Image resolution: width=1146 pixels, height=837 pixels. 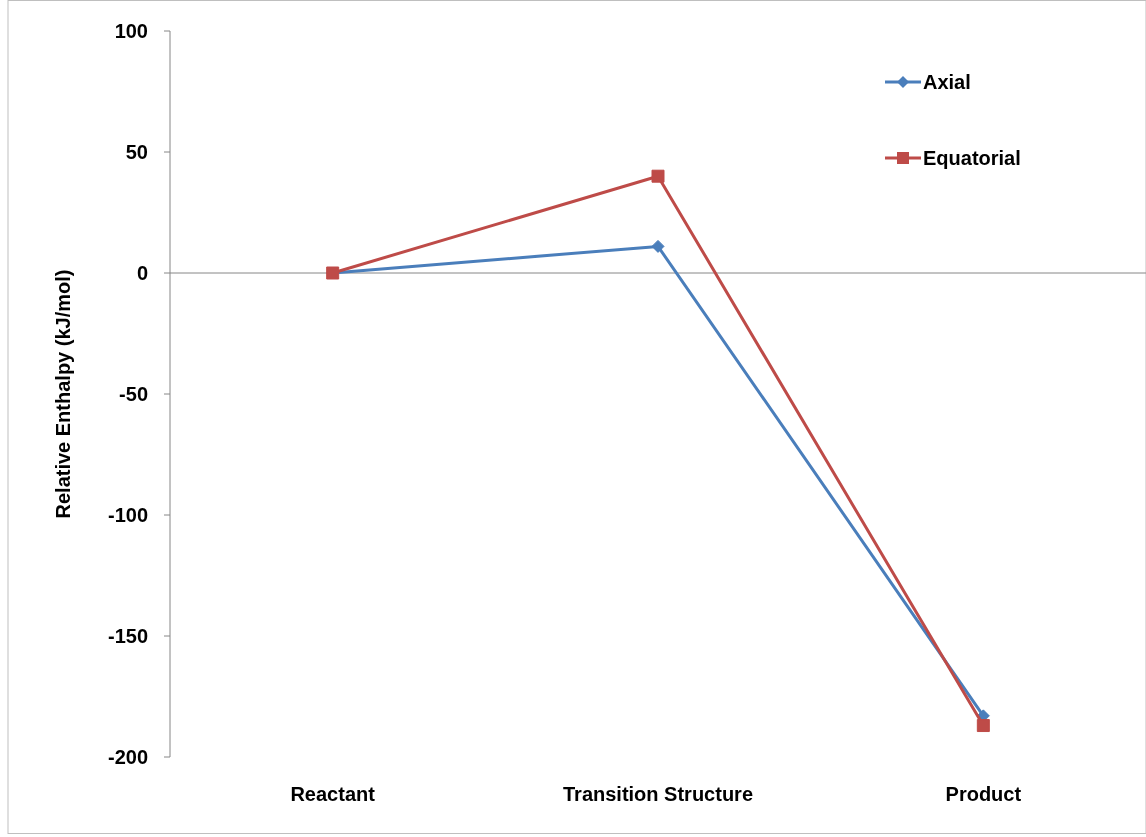 I want to click on y-tick-label: -50, so click(x=133, y=394).